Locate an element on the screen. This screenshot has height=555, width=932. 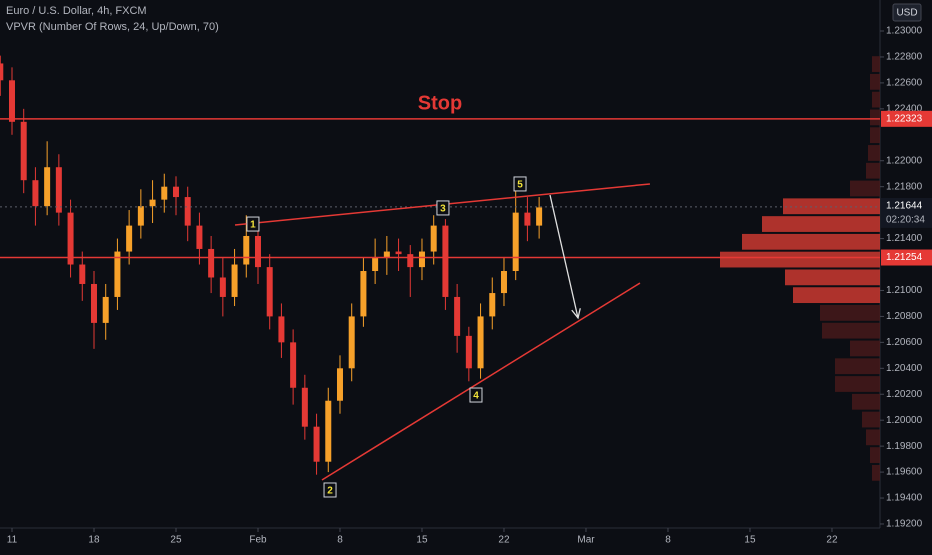
last-price-box is located at coordinates (906, 212).